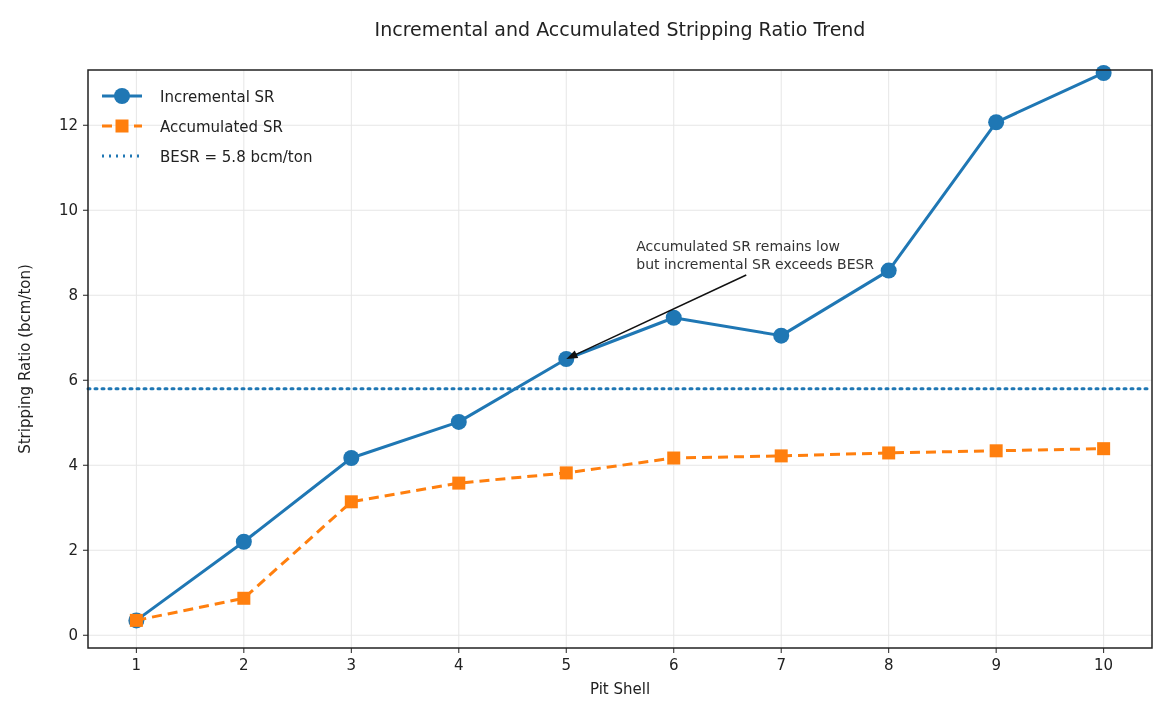  Describe the element at coordinates (620, 29) in the screenshot. I see `chart-title: Incremental and Accumulated Stripping Ratio Trend` at that location.